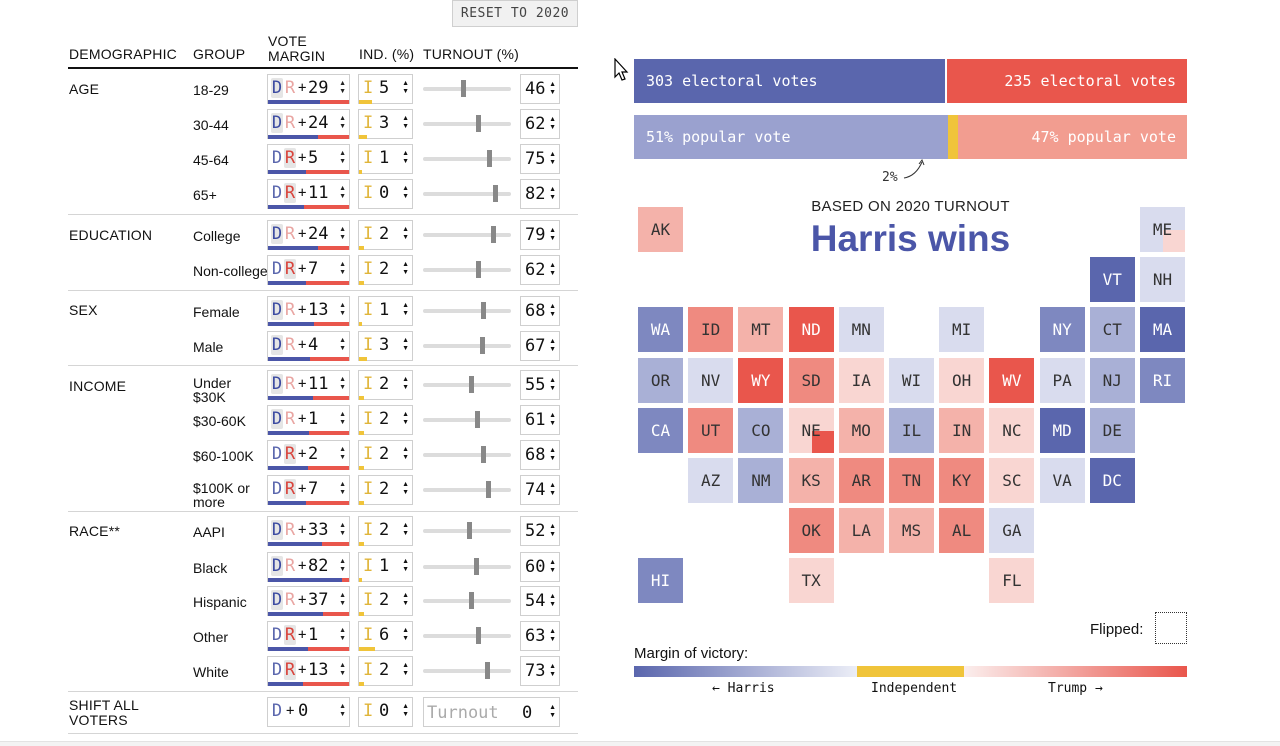 This screenshot has width=1280, height=746. What do you see at coordinates (761, 380) in the screenshot?
I see `state-tile-wy: WY` at bounding box center [761, 380].